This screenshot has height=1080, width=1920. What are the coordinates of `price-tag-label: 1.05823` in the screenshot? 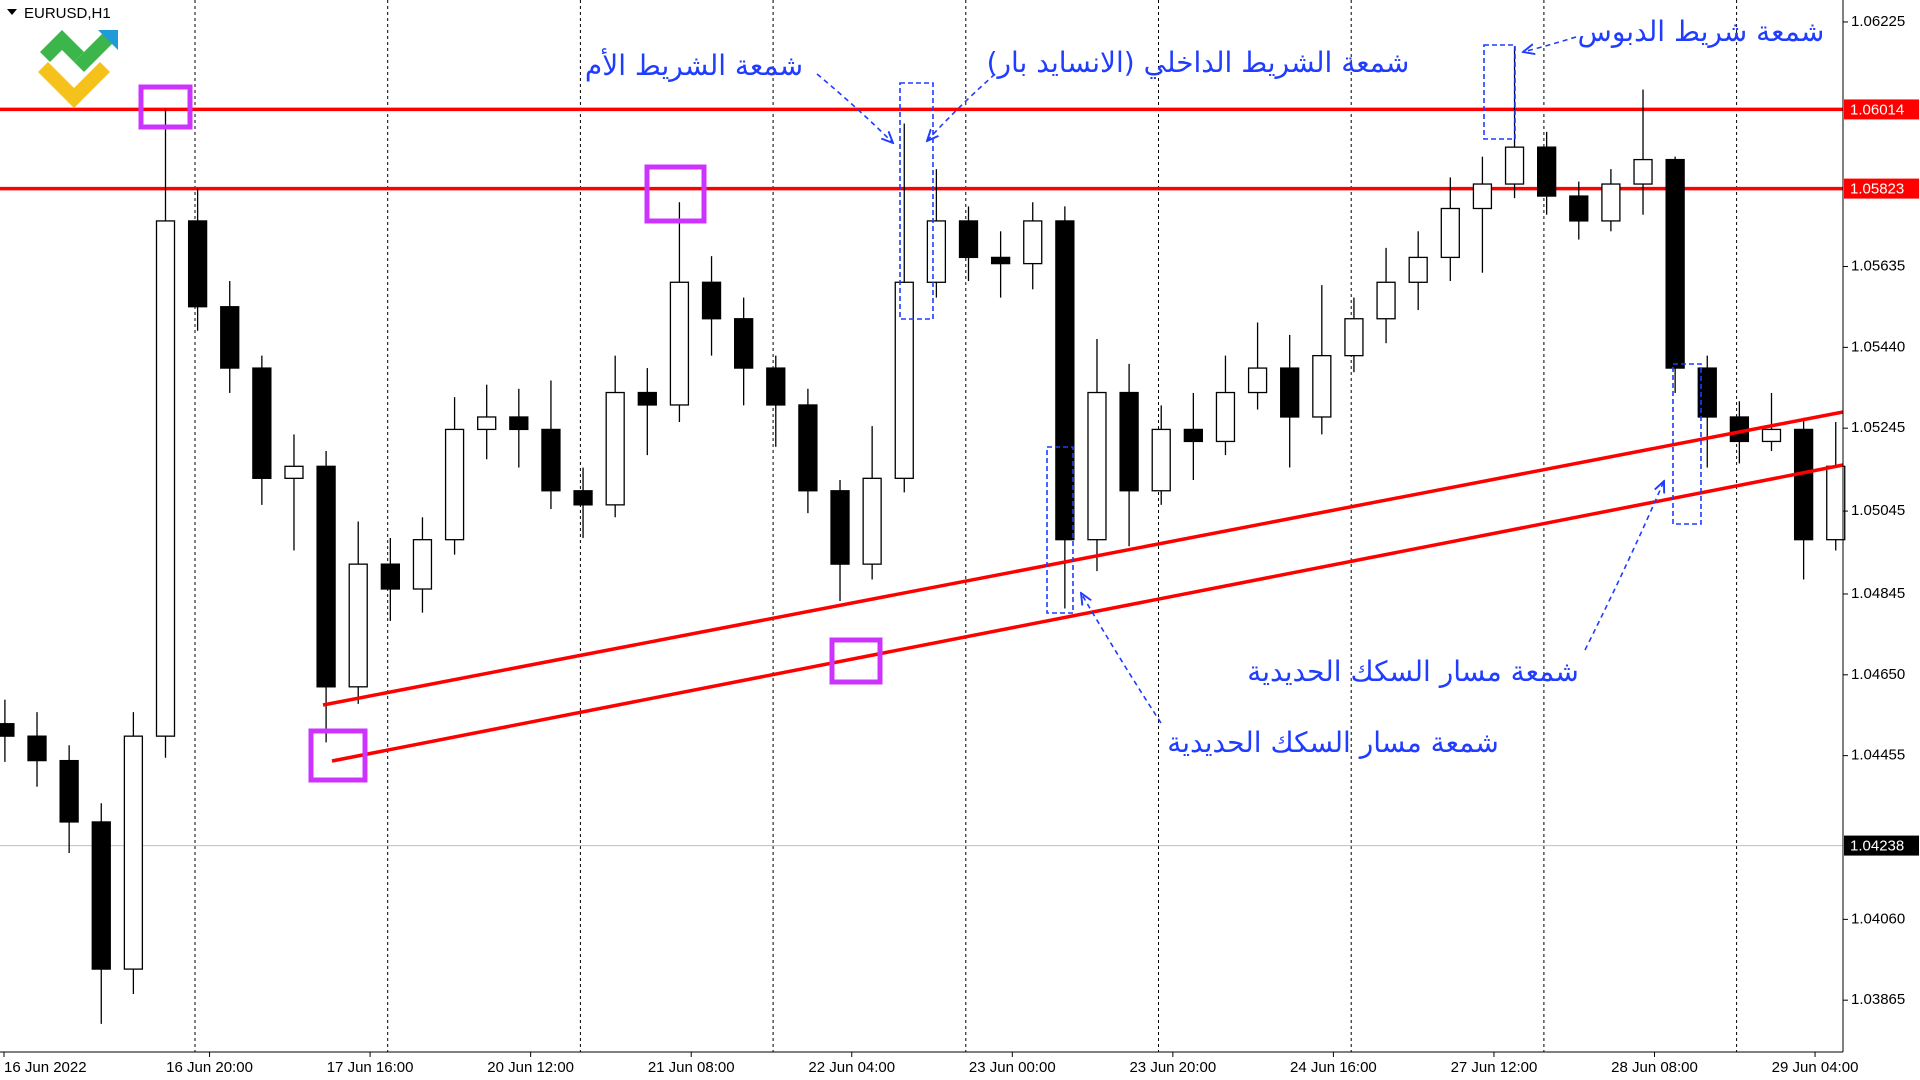 It's located at (1877, 189).